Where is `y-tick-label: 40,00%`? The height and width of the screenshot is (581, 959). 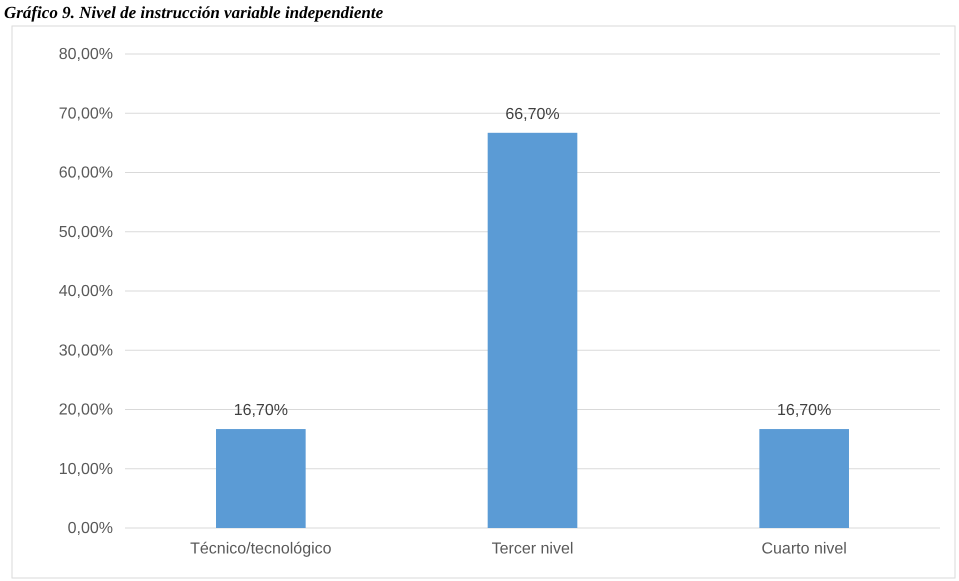 y-tick-label: 40,00% is located at coordinates (85, 291).